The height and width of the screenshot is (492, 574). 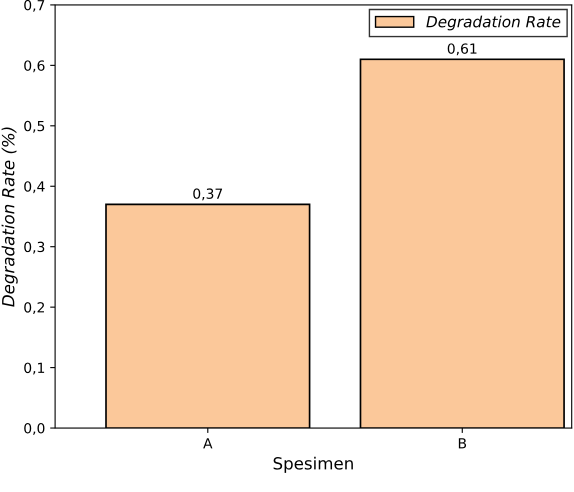 I want to click on y-tick-label: 0,3, so click(x=34, y=248).